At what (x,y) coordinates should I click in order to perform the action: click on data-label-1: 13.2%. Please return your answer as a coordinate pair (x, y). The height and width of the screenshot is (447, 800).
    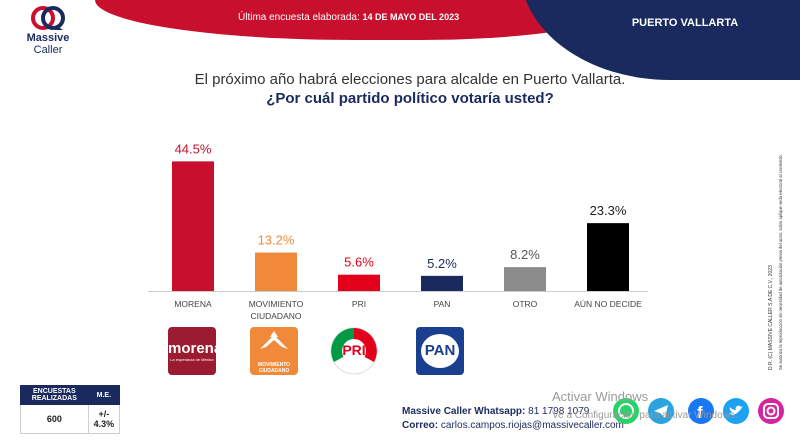
    Looking at the image, I should click on (276, 240).